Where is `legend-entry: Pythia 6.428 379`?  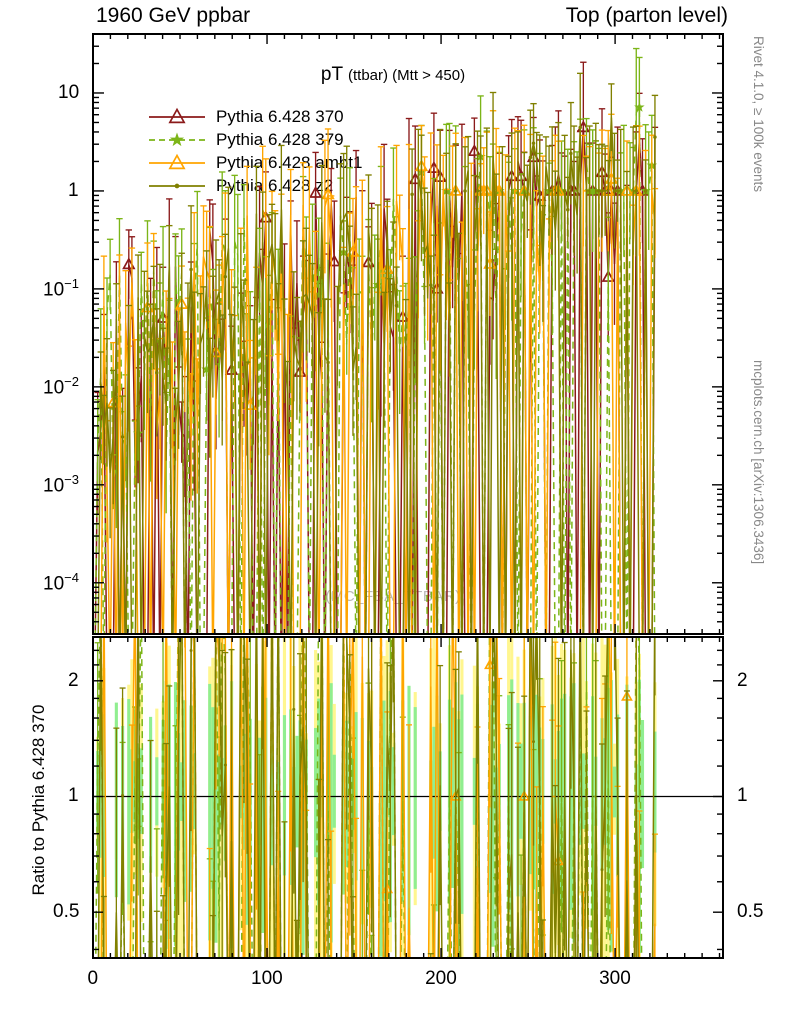 legend-entry: Pythia 6.428 379 is located at coordinates (255, 139).